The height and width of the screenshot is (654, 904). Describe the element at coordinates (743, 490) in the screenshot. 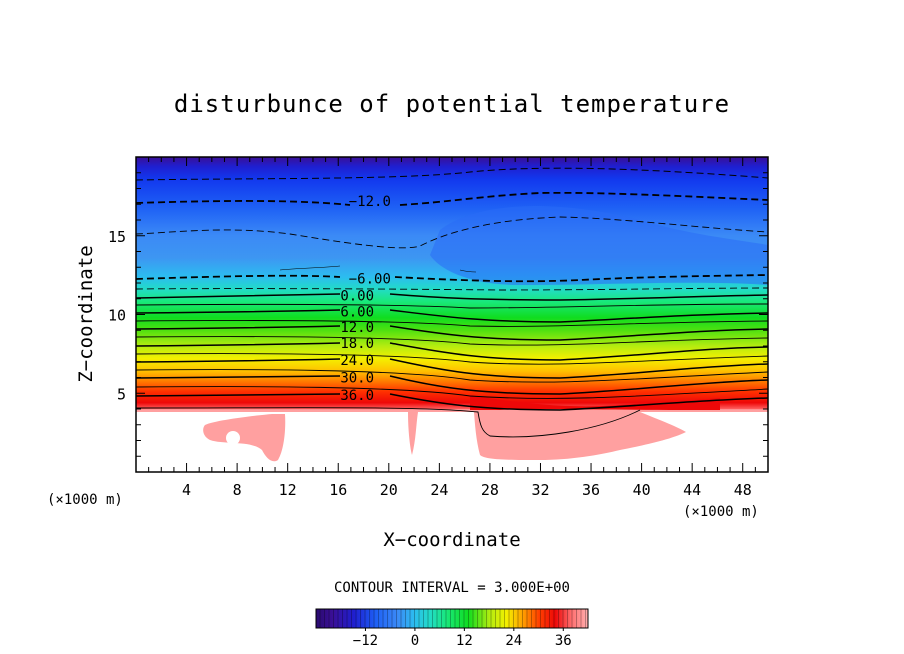

I see `x-tick-label: 48` at that location.